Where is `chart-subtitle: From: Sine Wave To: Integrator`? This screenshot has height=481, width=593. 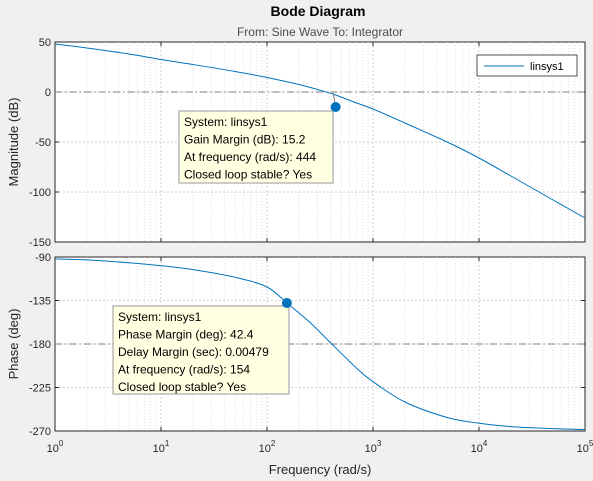 chart-subtitle: From: Sine Wave To: Integrator is located at coordinates (320, 32).